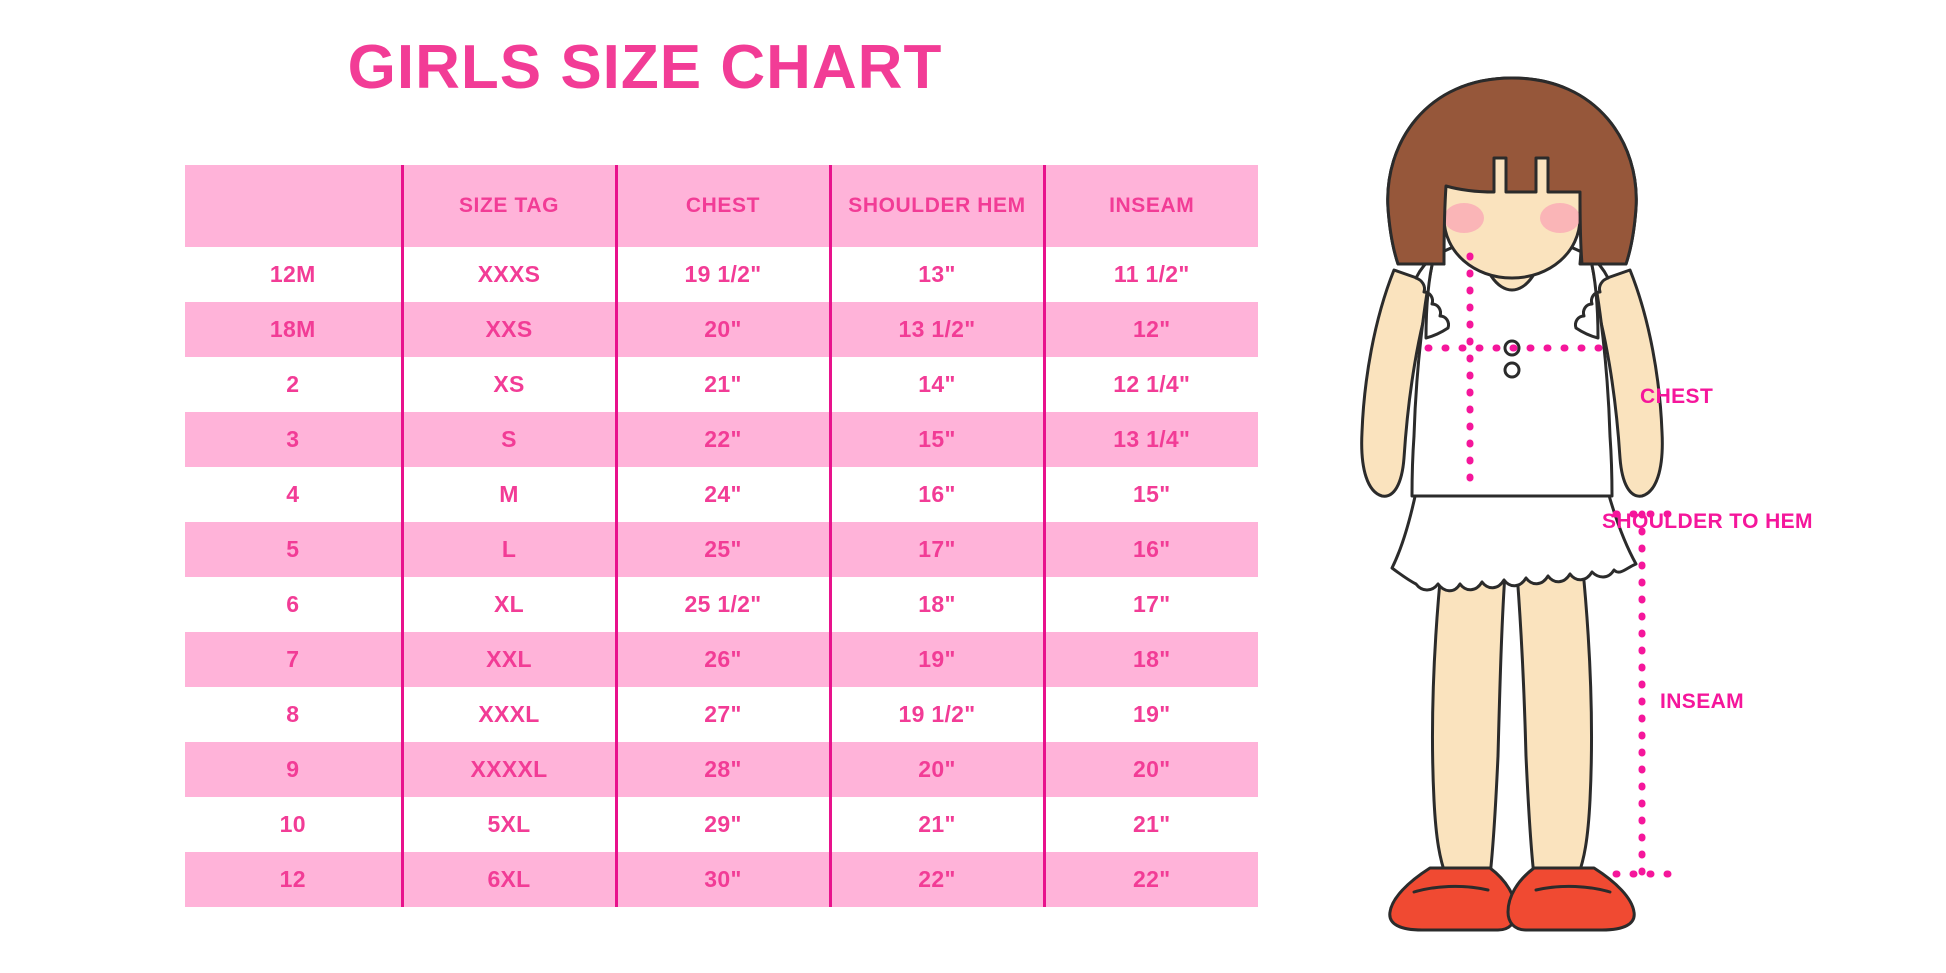 The width and height of the screenshot is (1946, 973). I want to click on cell-chest: 24", so click(722, 494).